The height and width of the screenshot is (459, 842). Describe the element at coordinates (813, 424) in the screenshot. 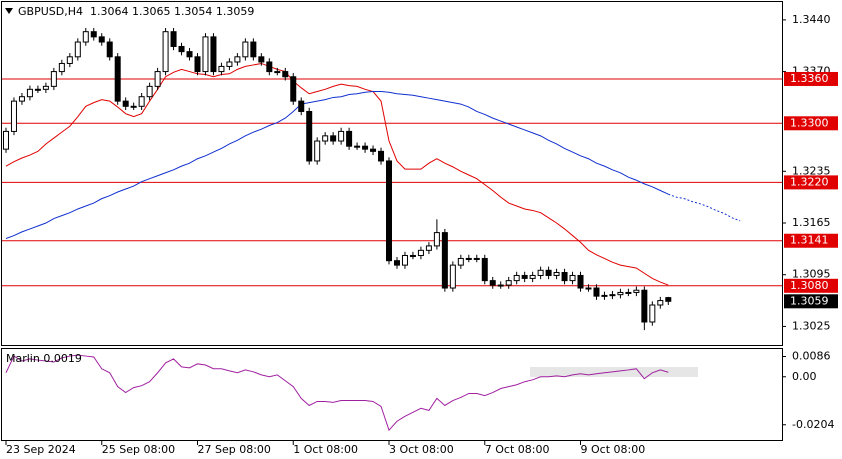

I see `y-tick-label: -0.0204` at that location.